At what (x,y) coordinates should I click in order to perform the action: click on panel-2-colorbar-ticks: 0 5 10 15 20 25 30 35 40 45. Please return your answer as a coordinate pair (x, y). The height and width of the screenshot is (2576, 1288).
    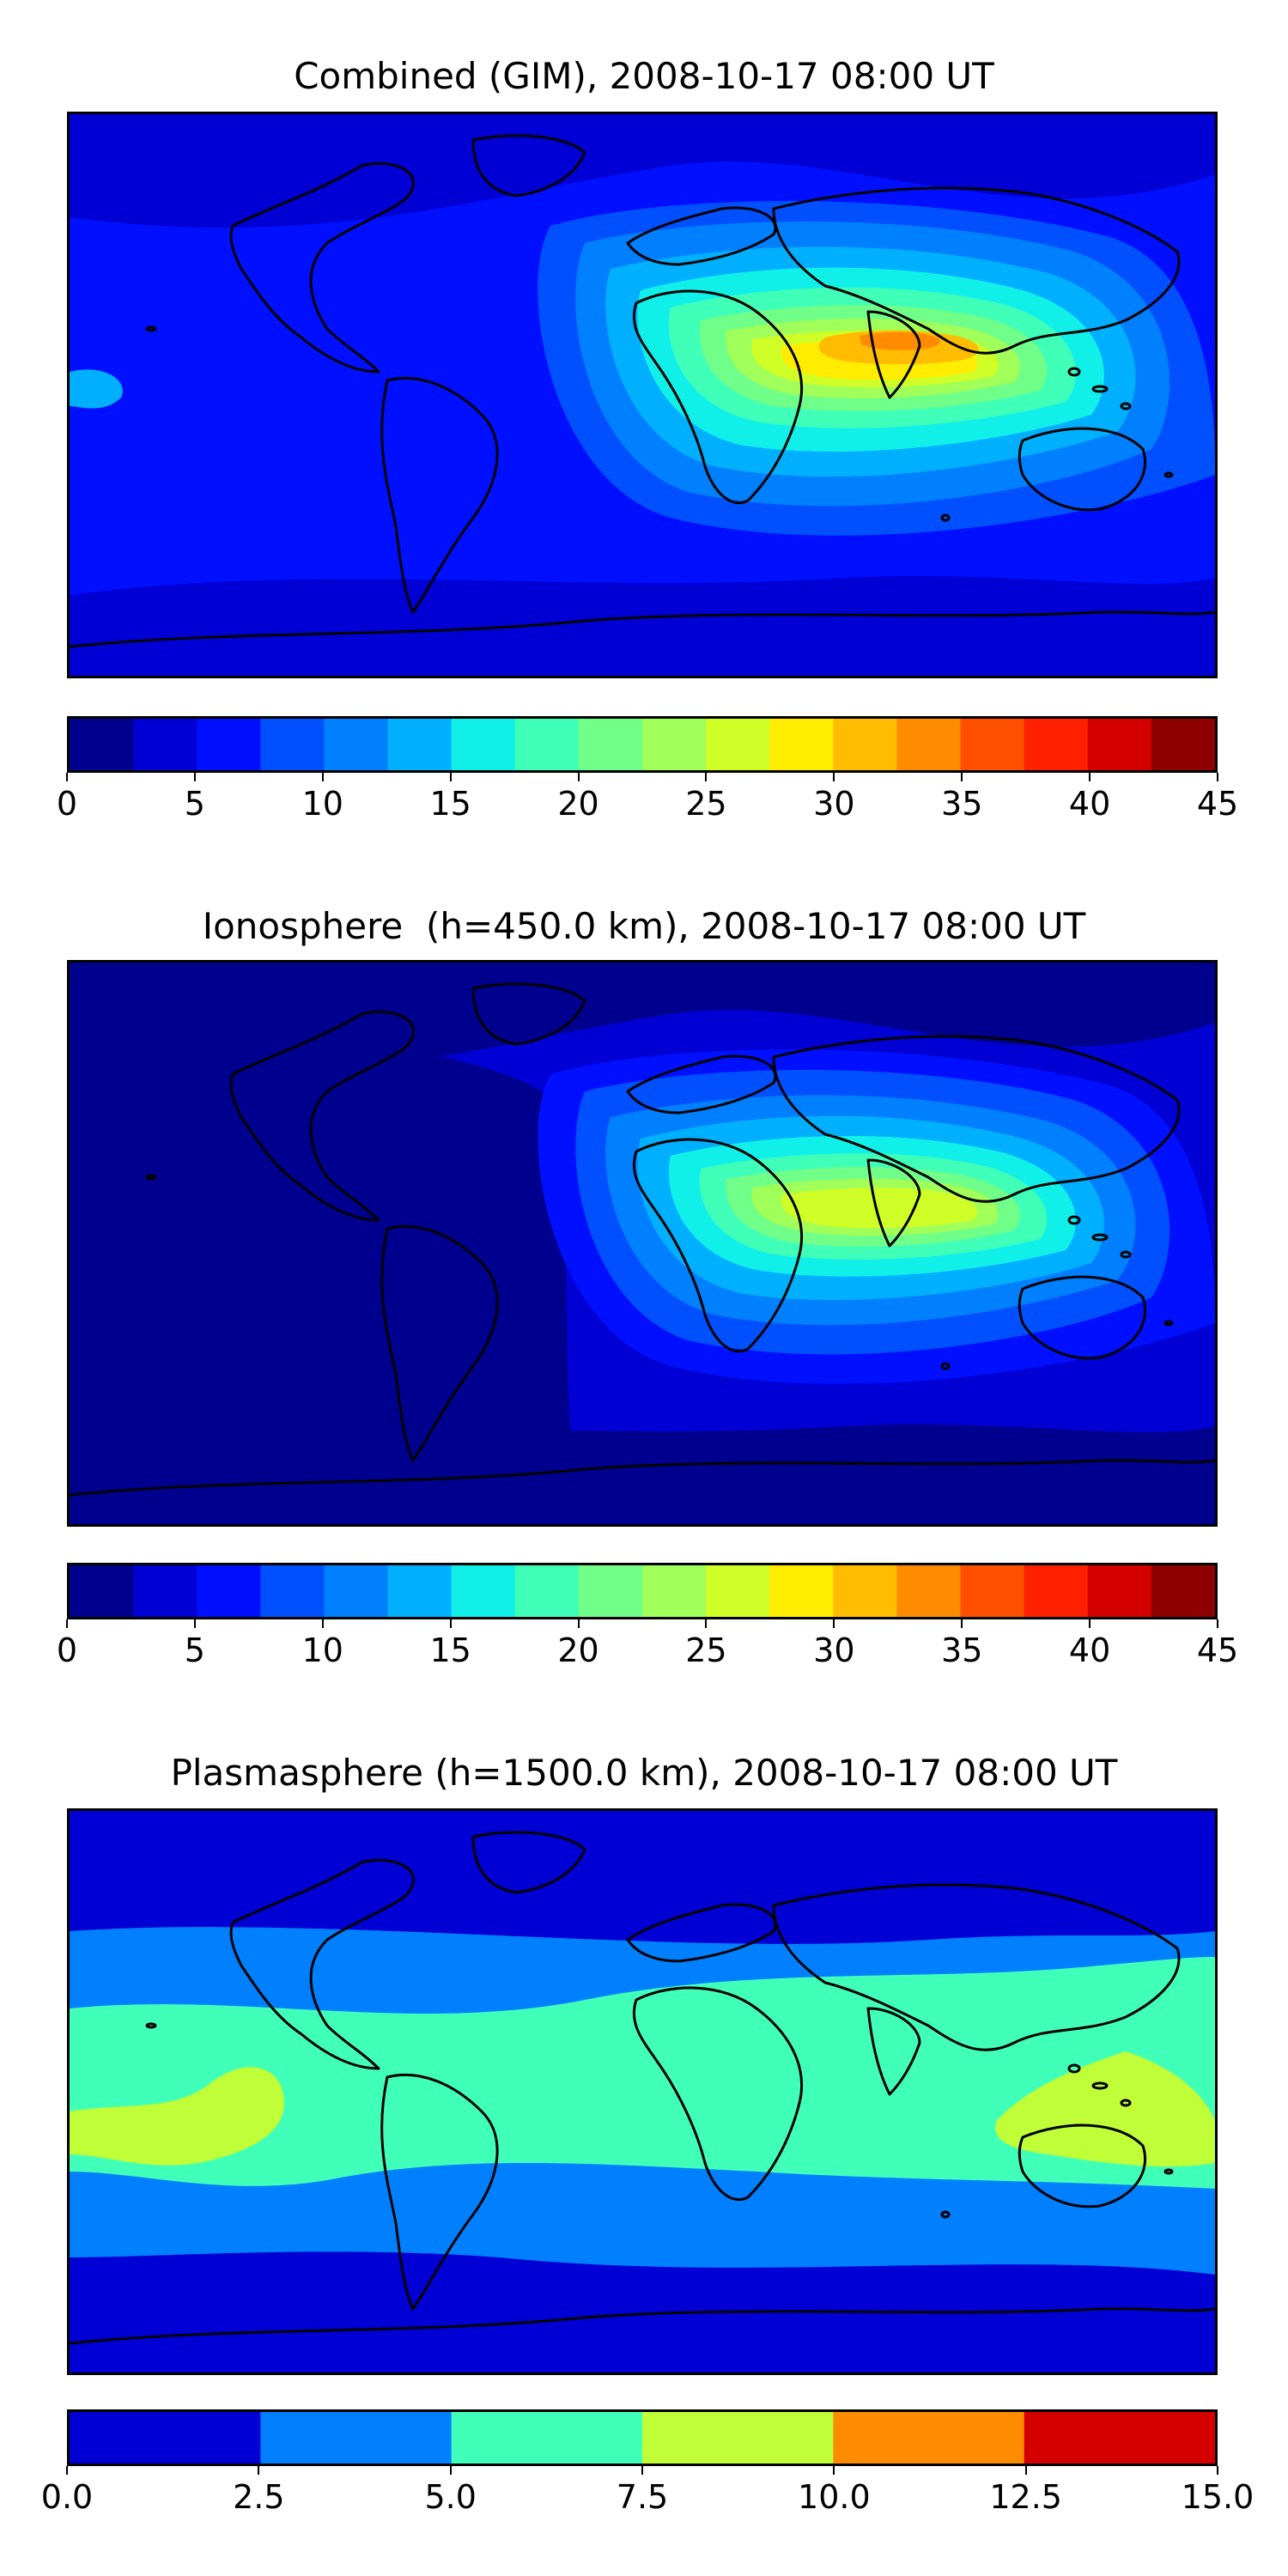
    Looking at the image, I should click on (647, 1645).